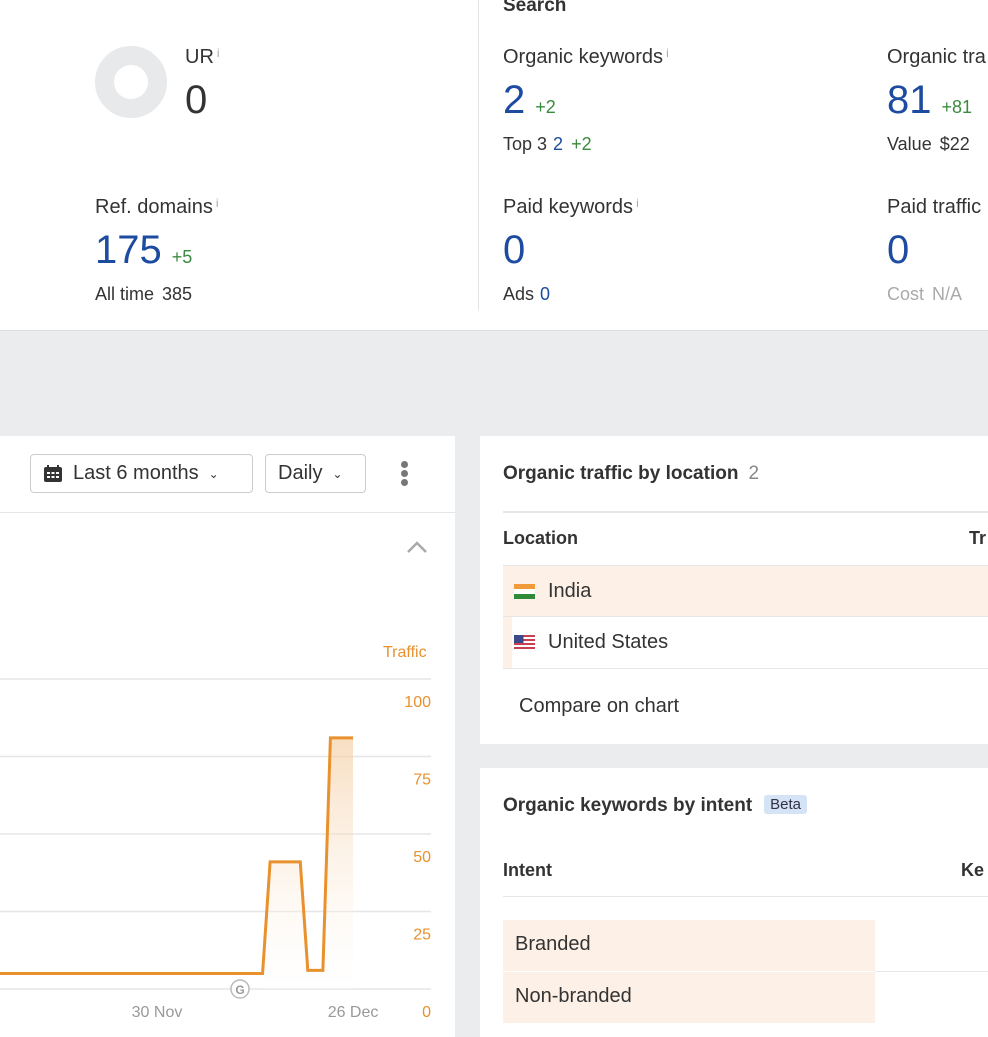 The image size is (988, 1037). I want to click on compare-on-chart-link: Compare on chart, so click(599, 706).